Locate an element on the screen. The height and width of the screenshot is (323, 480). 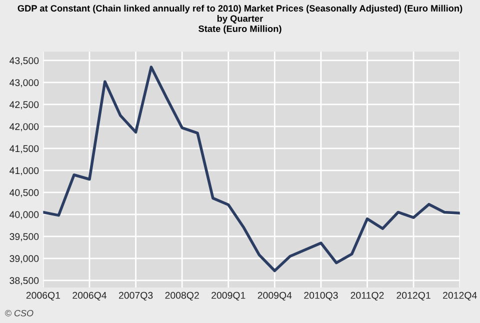
y-tick-label: 43,500 is located at coordinates (24, 61).